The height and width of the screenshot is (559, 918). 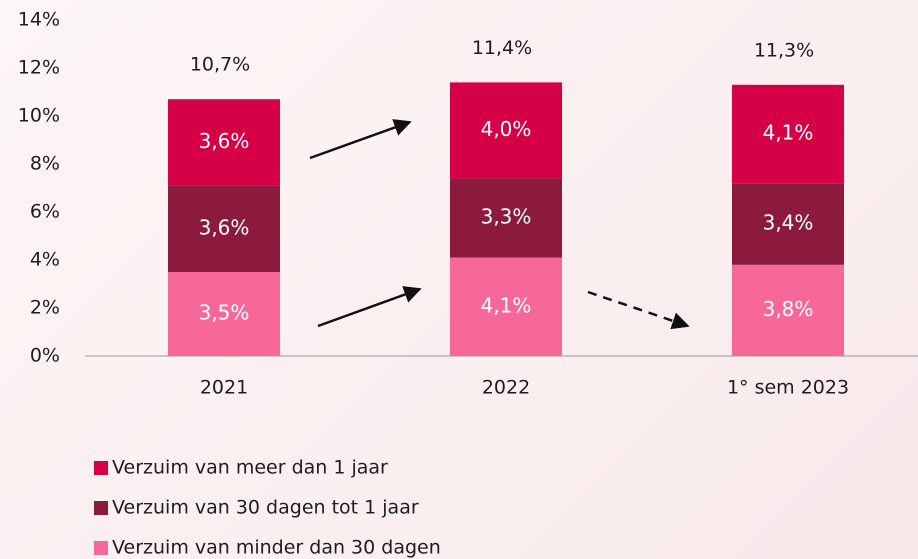 What do you see at coordinates (506, 388) in the screenshot?
I see `x-tick-label: 2022` at bounding box center [506, 388].